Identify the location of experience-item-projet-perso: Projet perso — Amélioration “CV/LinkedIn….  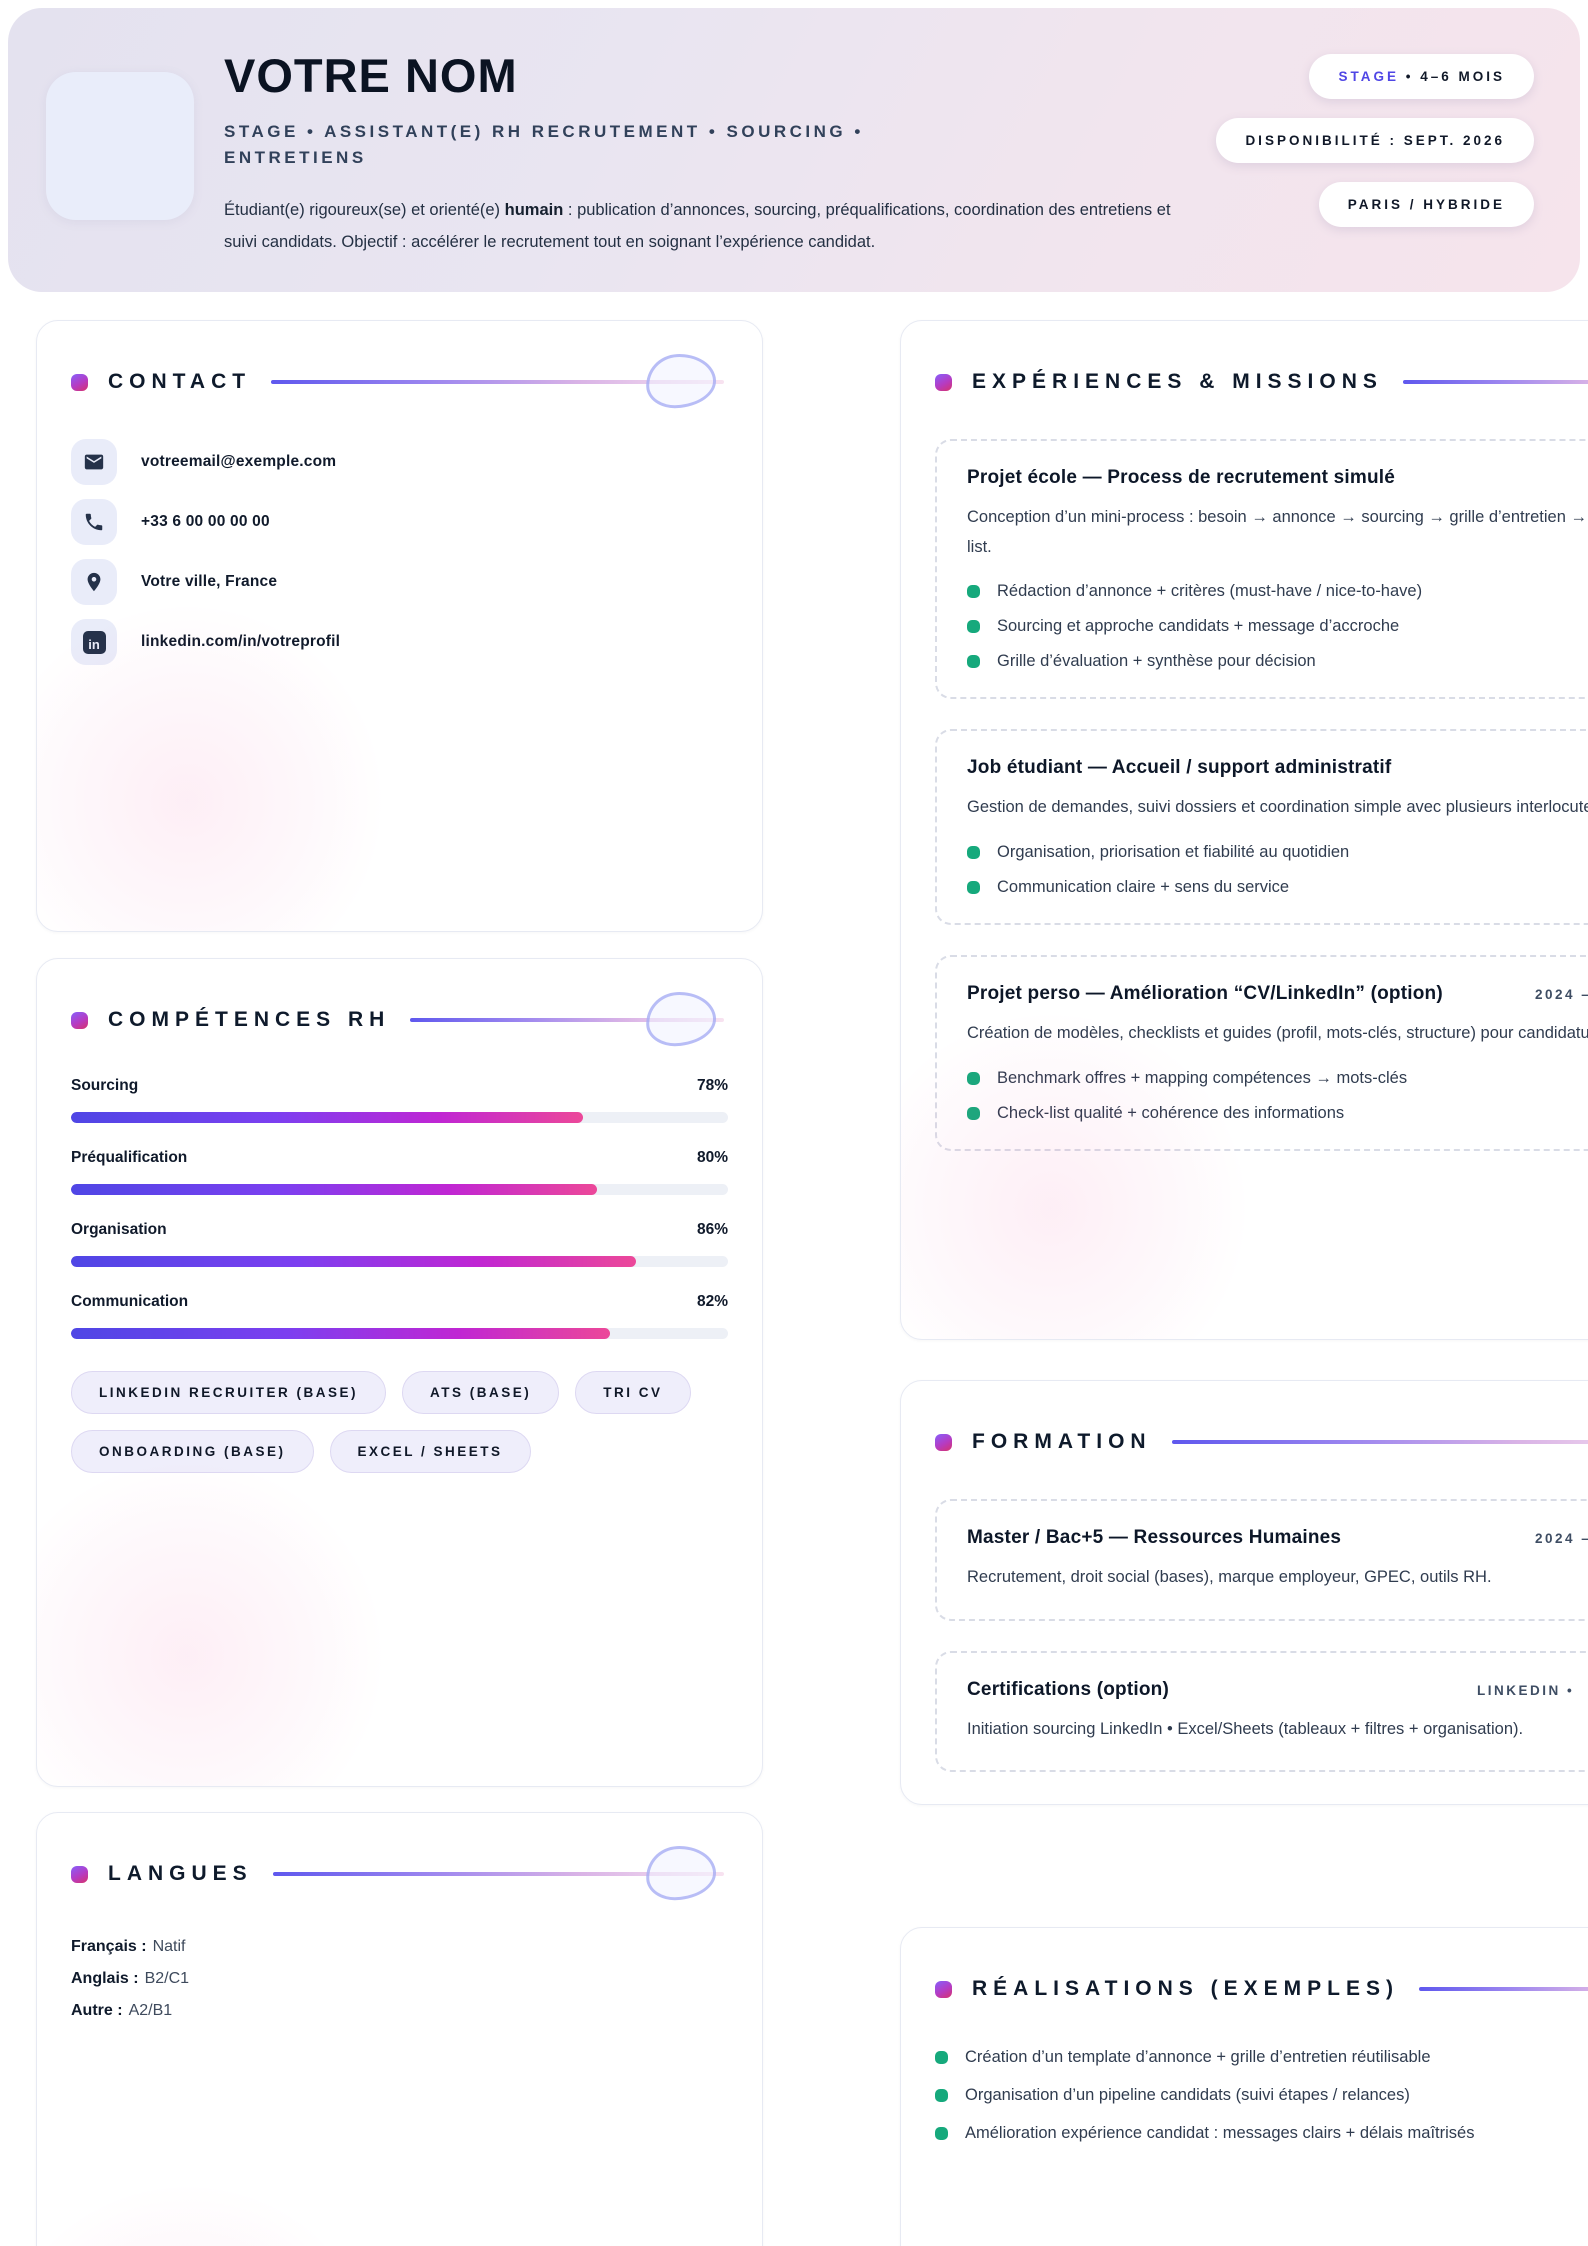
(1261, 1053).